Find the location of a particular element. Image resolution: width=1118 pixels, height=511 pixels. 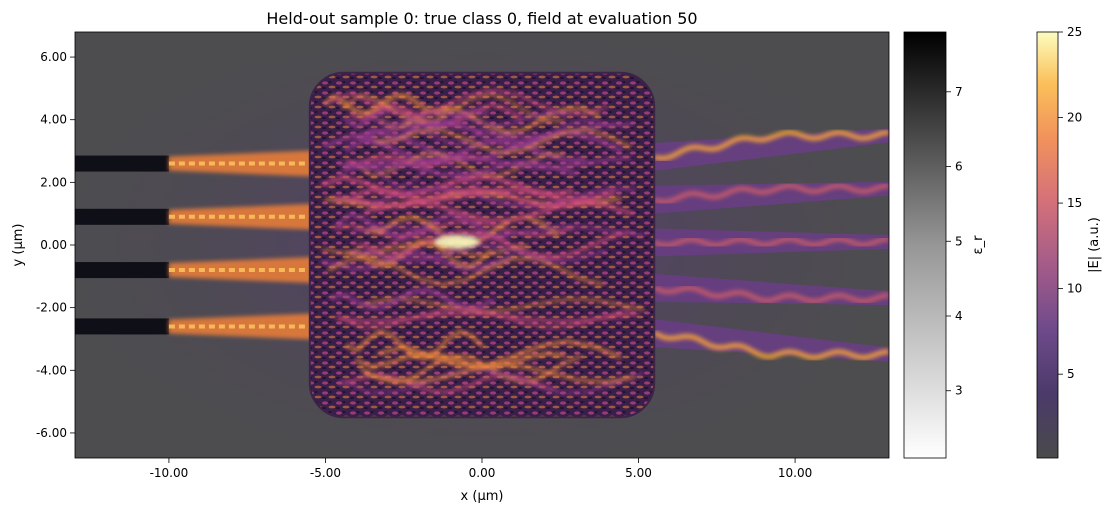

y-tick-label: -4.00 is located at coordinates (51, 370).